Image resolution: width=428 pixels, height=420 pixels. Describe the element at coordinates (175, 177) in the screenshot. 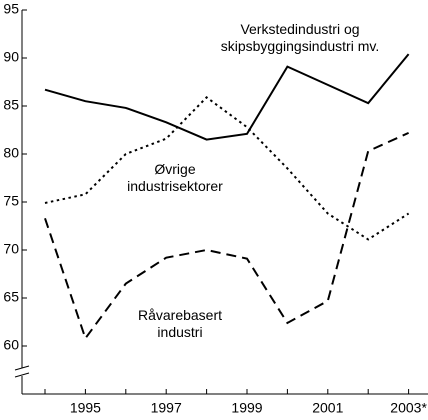

I see `series-label: Øvrige industrisektorer` at that location.